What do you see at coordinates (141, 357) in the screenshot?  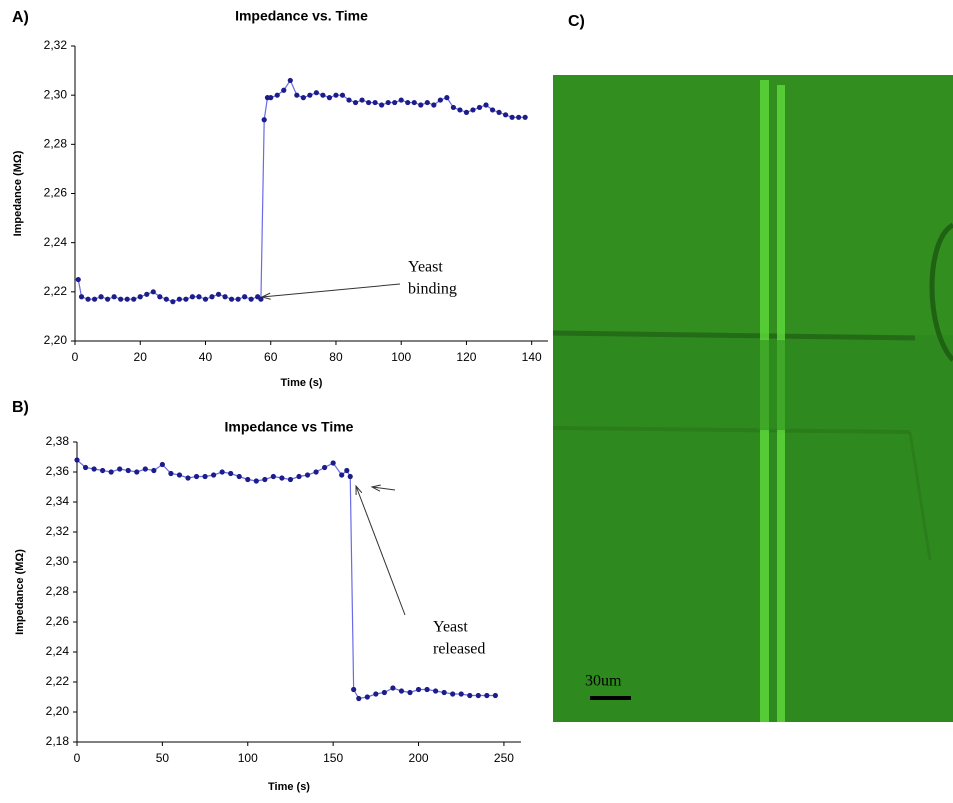 I see `x-tick-label: 20` at bounding box center [141, 357].